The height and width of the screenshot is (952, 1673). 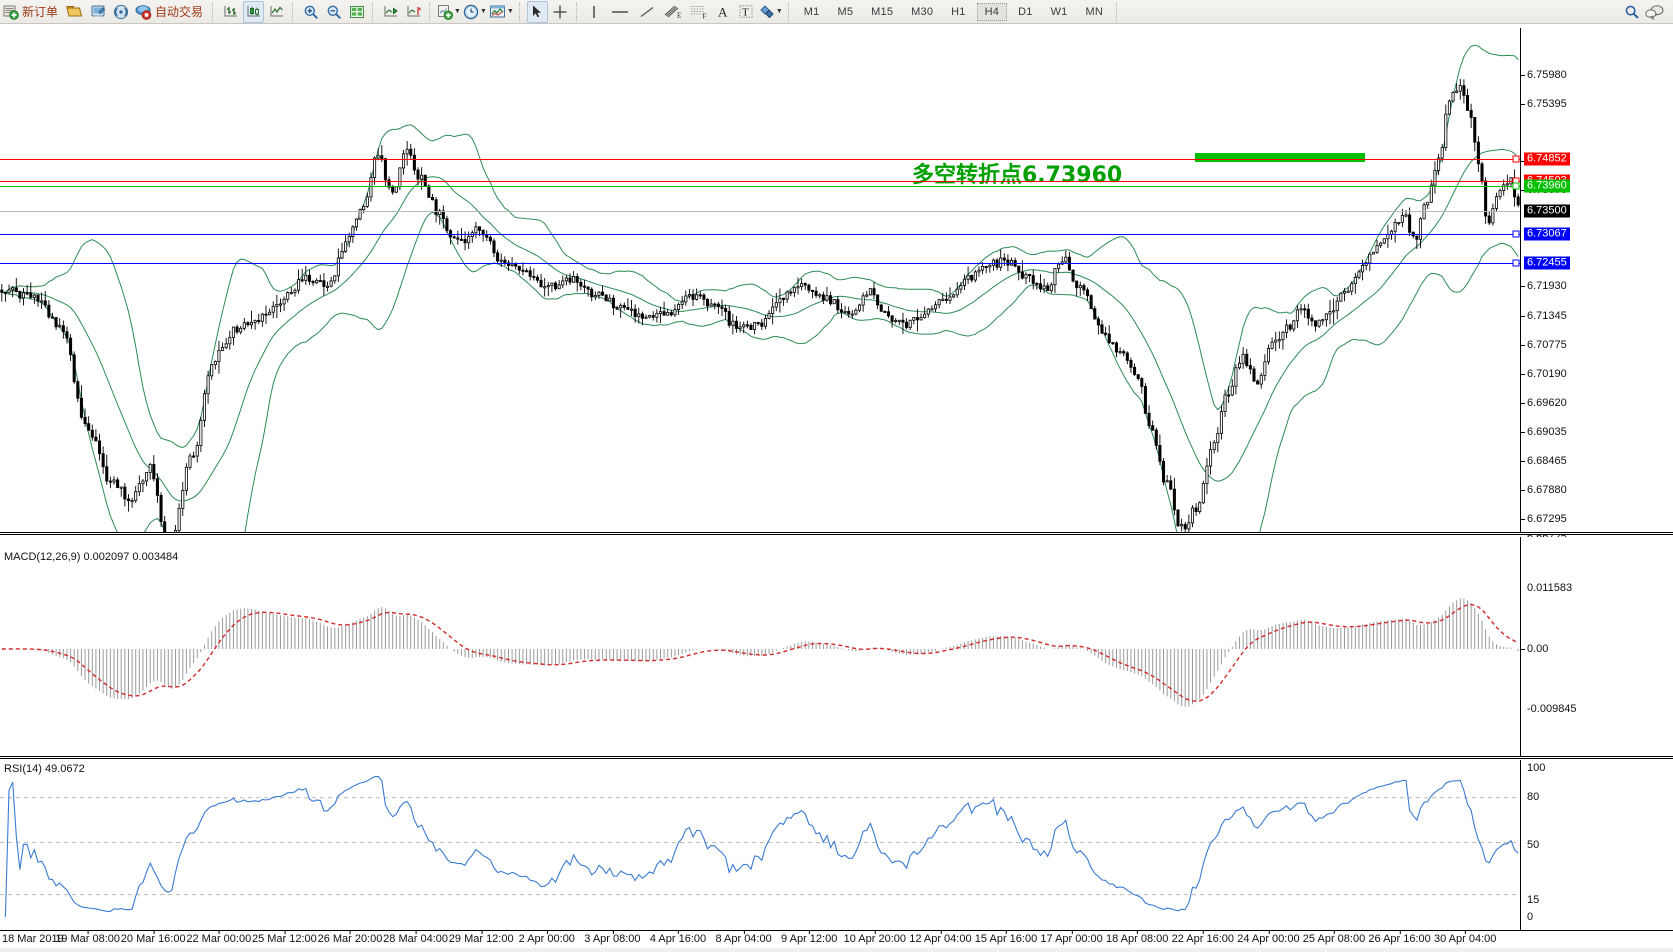 What do you see at coordinates (1552, 709) in the screenshot?
I see `macd-tick: -0.009845` at bounding box center [1552, 709].